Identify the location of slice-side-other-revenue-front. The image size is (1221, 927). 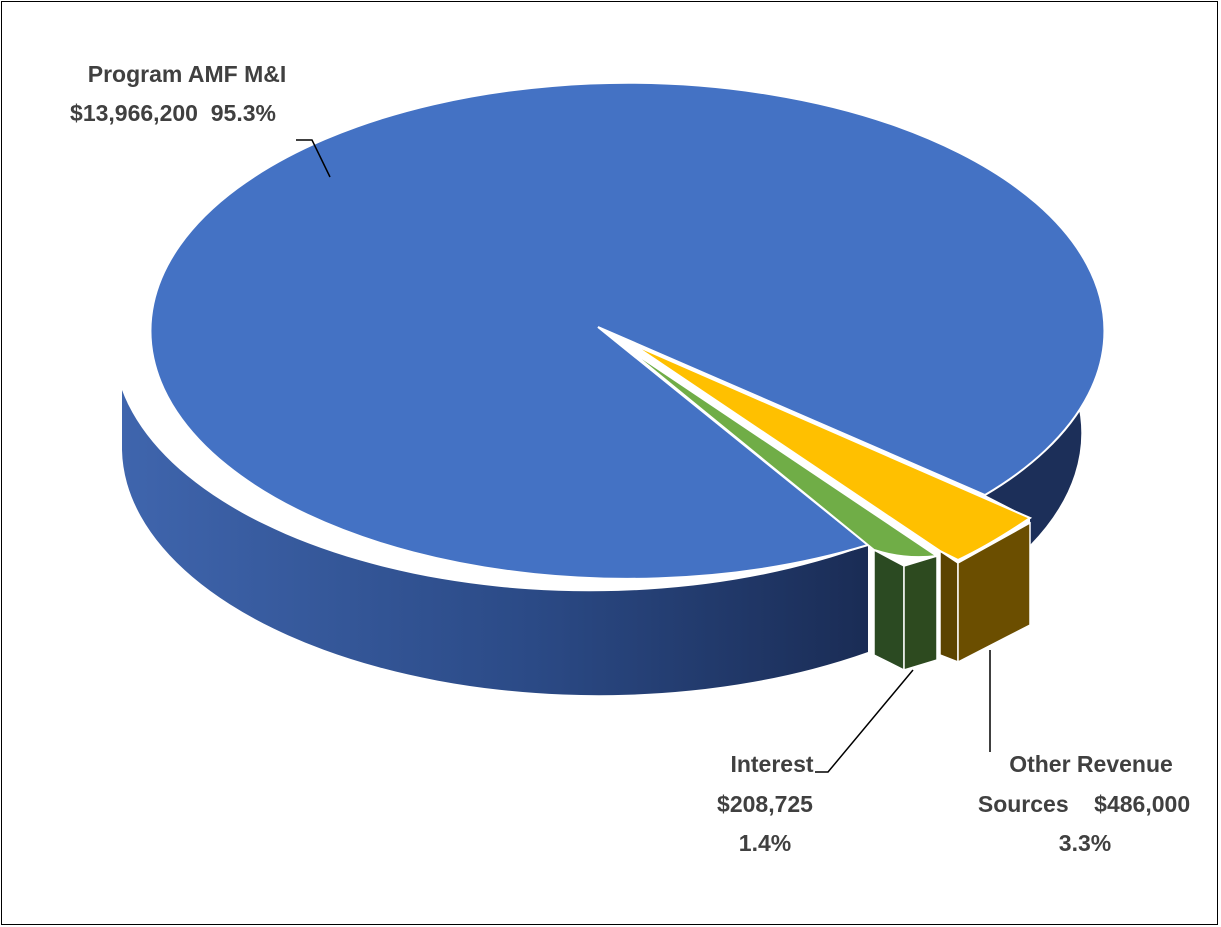
(994, 592).